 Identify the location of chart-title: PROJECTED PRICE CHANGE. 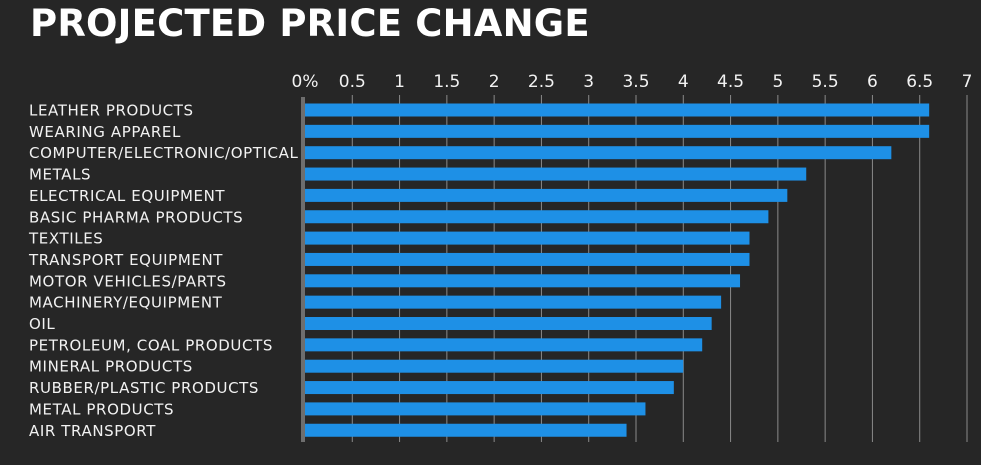
(310, 23).